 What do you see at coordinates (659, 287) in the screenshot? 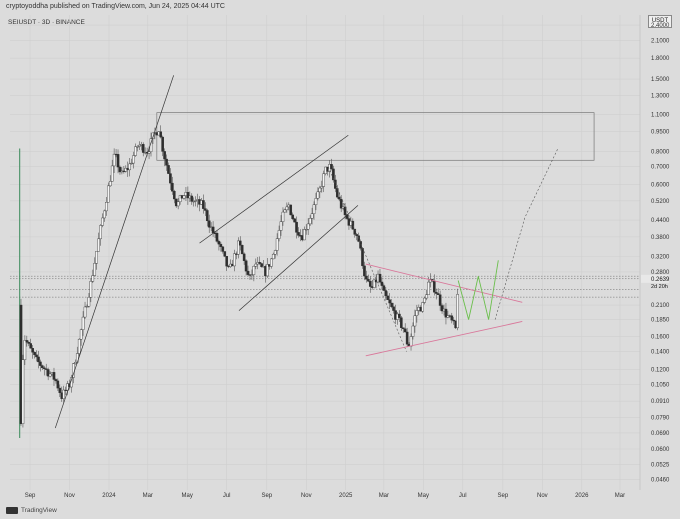
I see `countdown-label: 2d 20h` at bounding box center [659, 287].